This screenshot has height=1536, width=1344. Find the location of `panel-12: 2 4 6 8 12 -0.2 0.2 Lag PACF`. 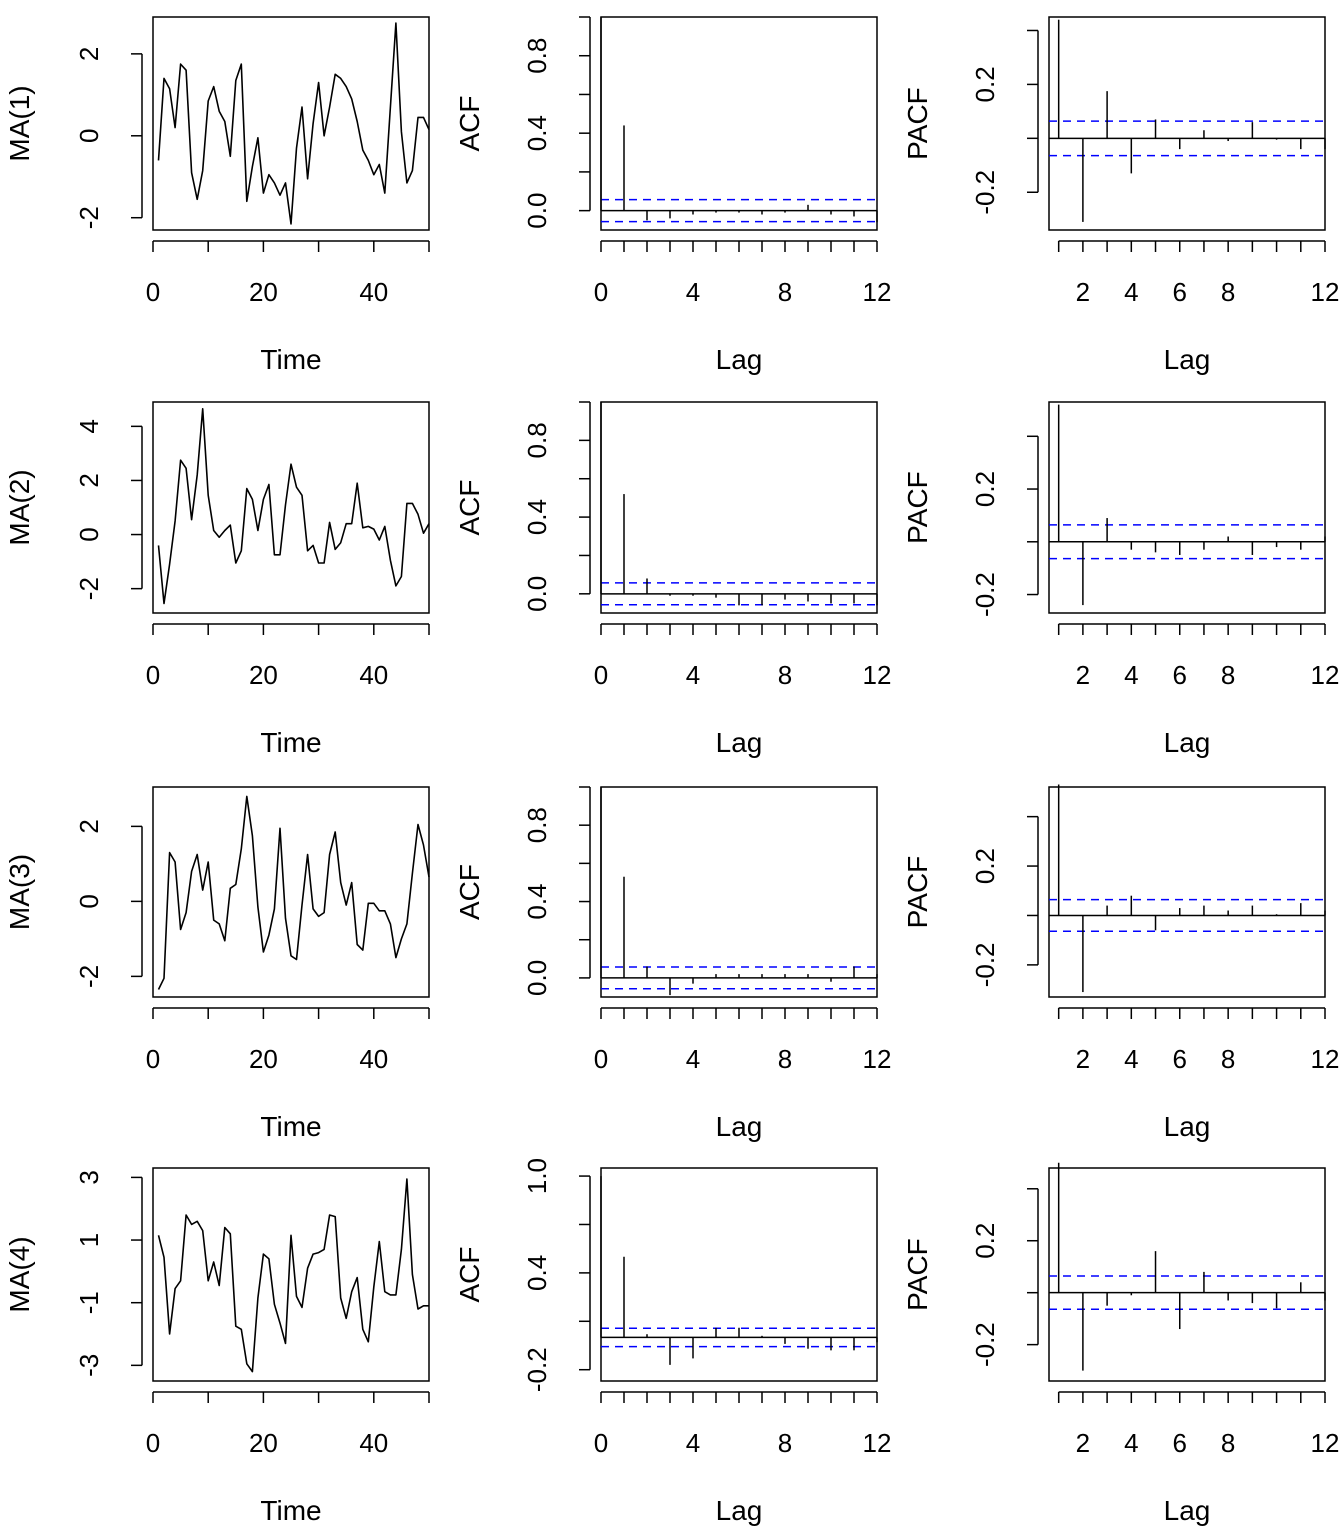

panel-12: 2 4 6 8 12 -0.2 0.2 Lag PACF is located at coordinates (1121, 1344).